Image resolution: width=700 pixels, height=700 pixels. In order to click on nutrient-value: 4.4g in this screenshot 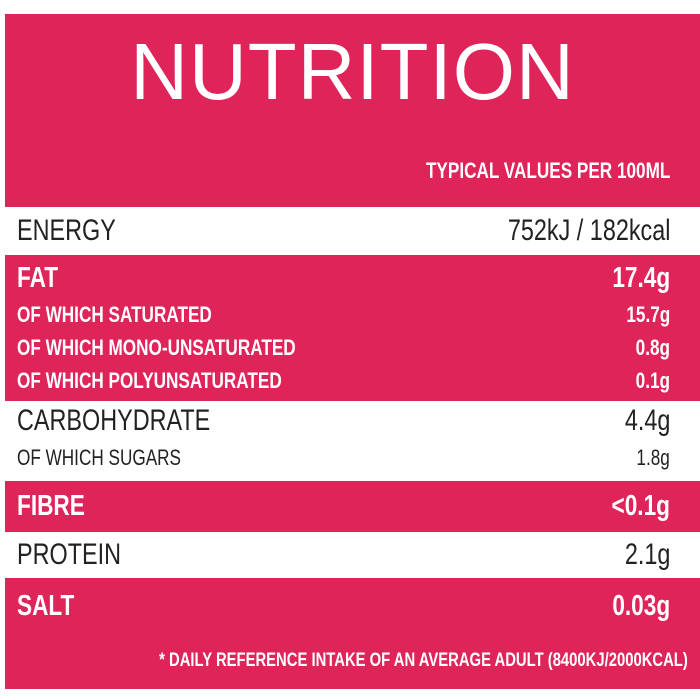, I will do `click(647, 420)`.